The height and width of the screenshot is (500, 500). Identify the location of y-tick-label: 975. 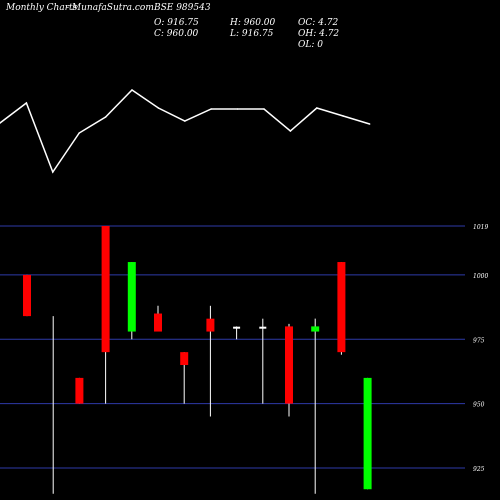
(479, 340).